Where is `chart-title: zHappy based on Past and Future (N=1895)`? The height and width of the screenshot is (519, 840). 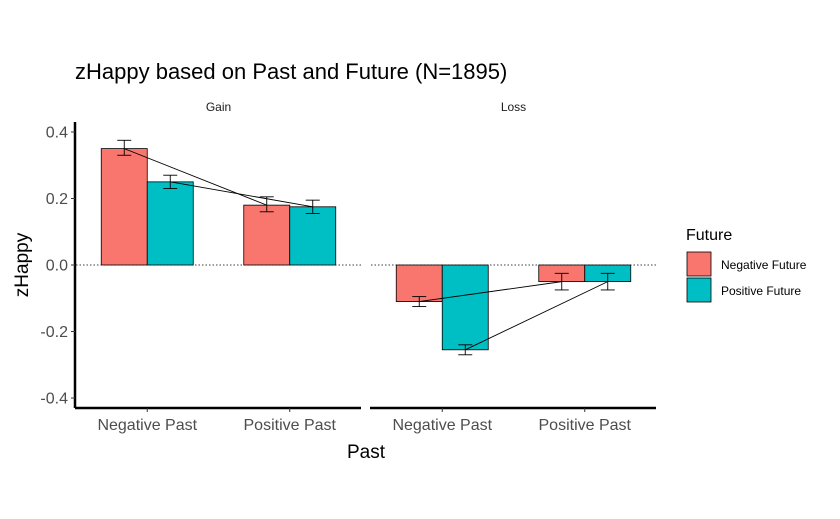
chart-title: zHappy based on Past and Future (N=1895) is located at coordinates (291, 71).